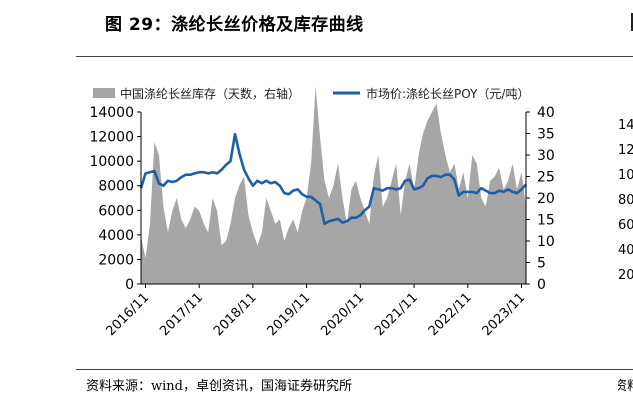 Image resolution: width=633 pixels, height=405 pixels. What do you see at coordinates (625, 175) in the screenshot?
I see `adjacent-tick: 100` at bounding box center [625, 175].